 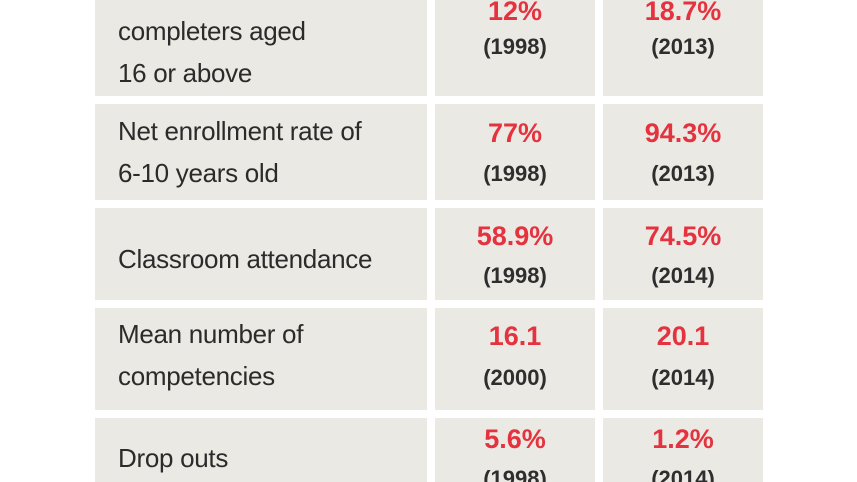 I want to click on percentage-value: 58.9%, so click(x=515, y=236).